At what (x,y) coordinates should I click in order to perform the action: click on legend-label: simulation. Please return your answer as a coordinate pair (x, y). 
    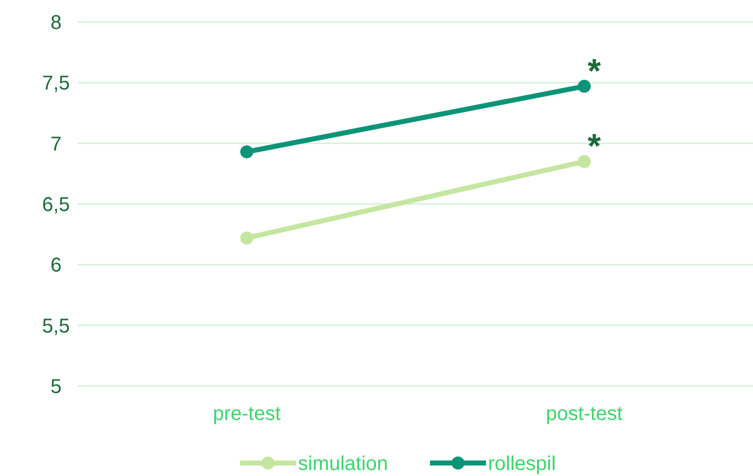
    Looking at the image, I should click on (343, 464).